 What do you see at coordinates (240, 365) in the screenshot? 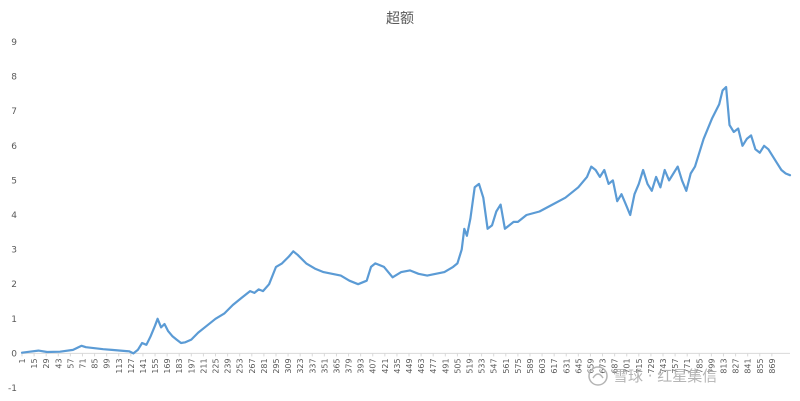
I see `x-tick-label: 253` at bounding box center [240, 365].